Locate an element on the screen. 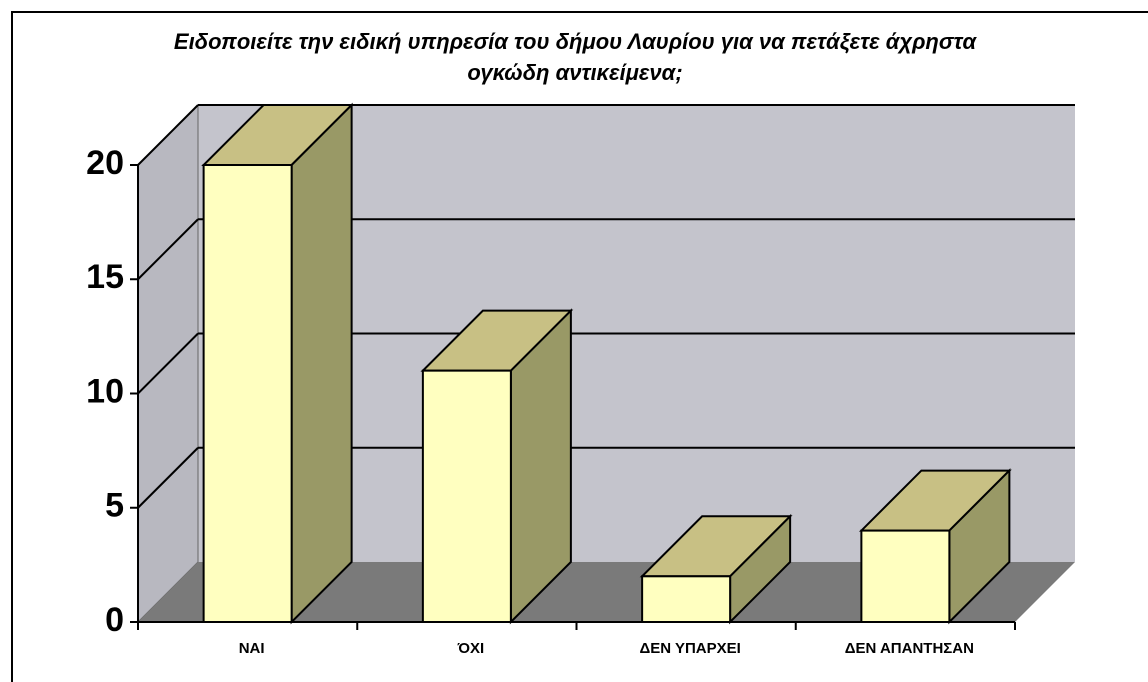  y-tick-label: 20 is located at coordinates (105, 163).